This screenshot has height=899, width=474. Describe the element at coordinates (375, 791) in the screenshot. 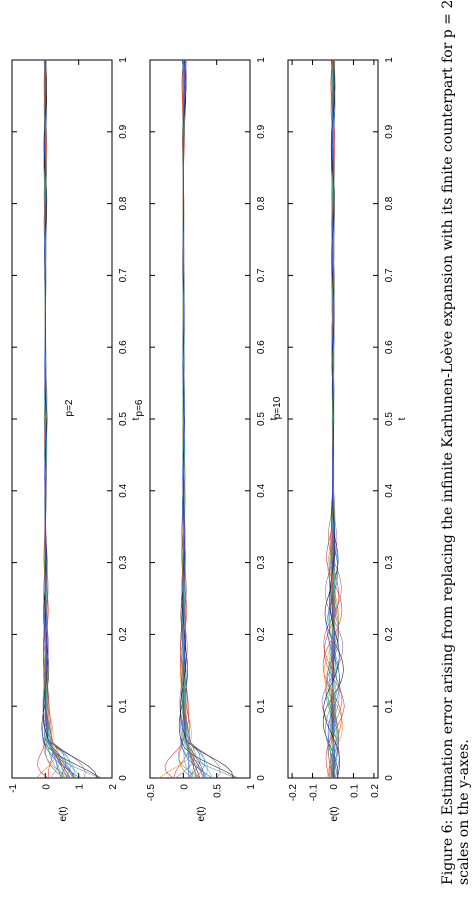

I see `y-tick-label: 0.2` at that location.